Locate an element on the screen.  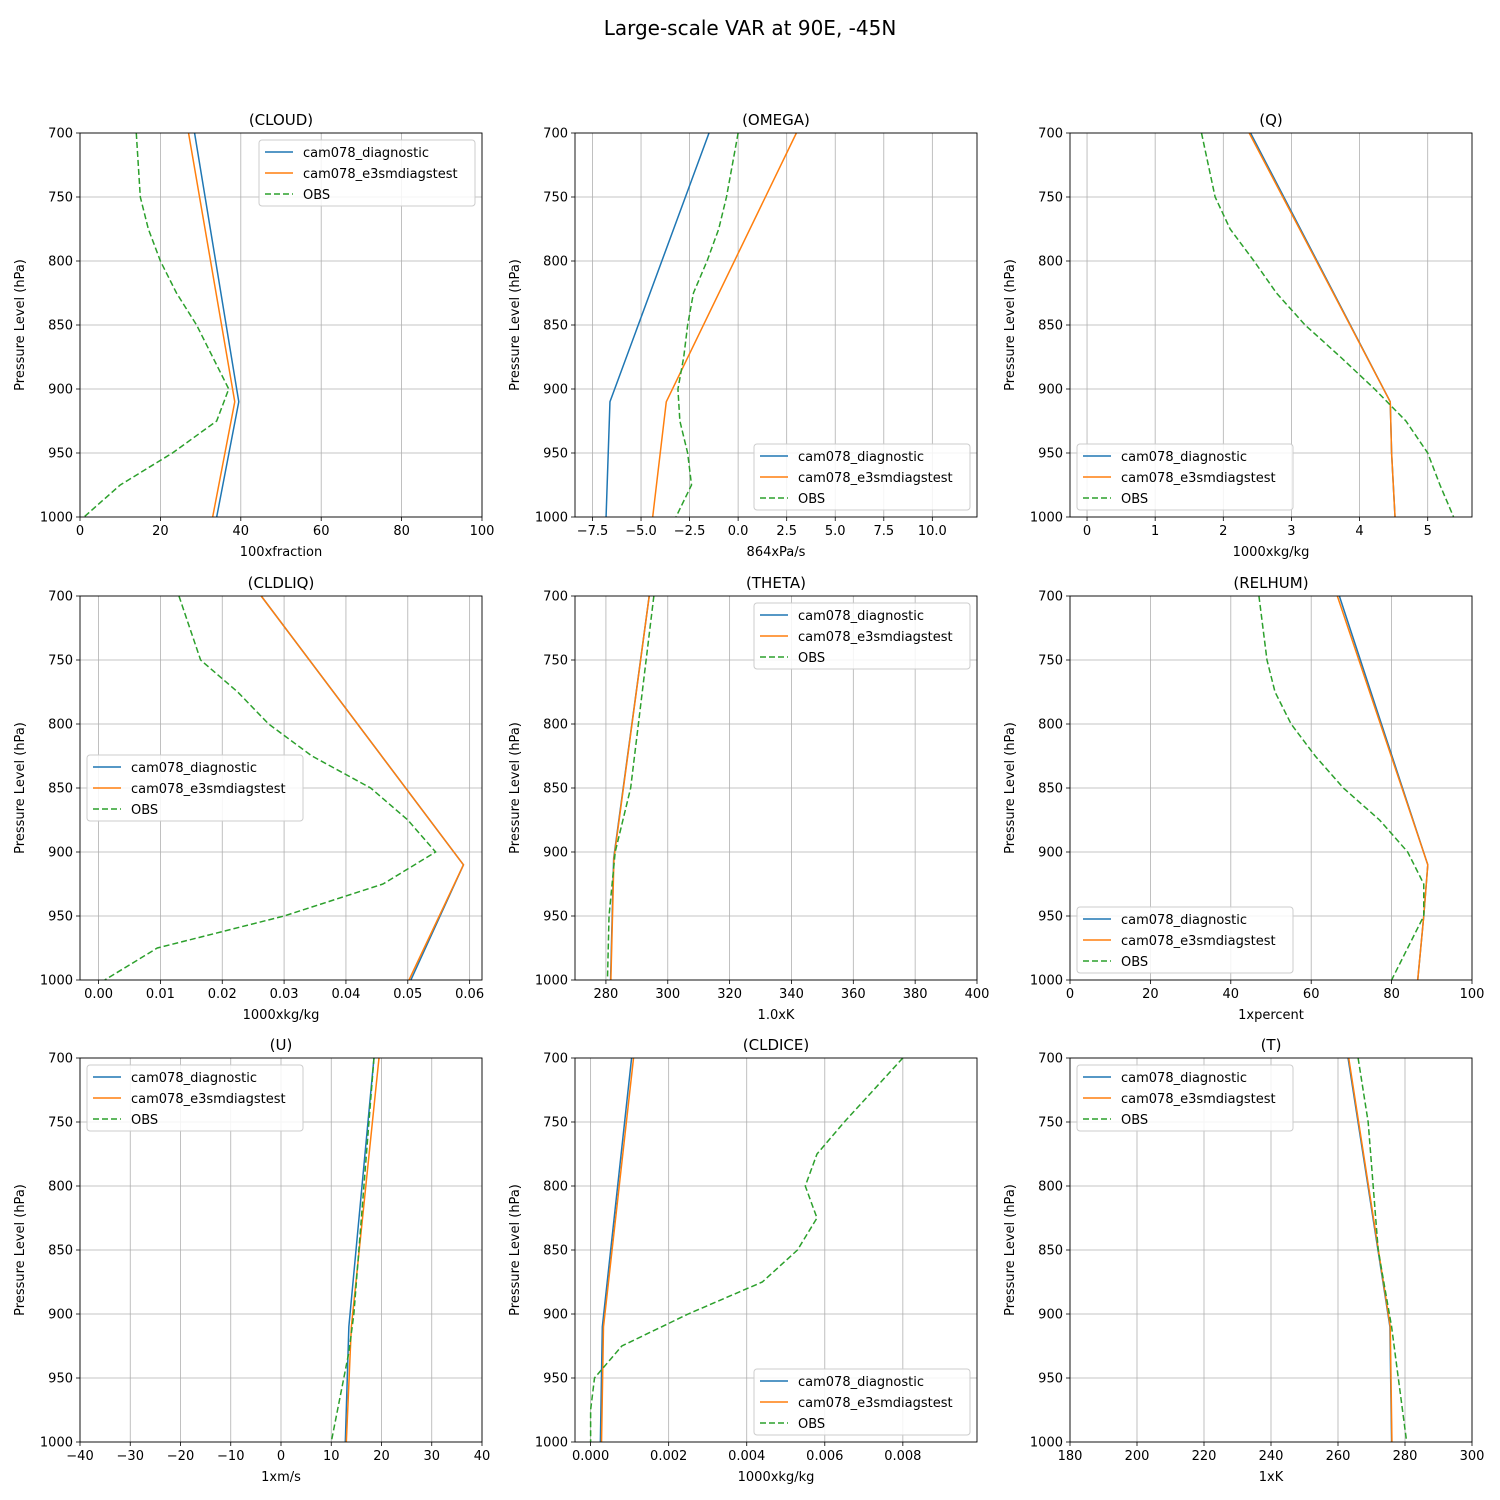
x-tick-label: 10.0 is located at coordinates (932, 531).